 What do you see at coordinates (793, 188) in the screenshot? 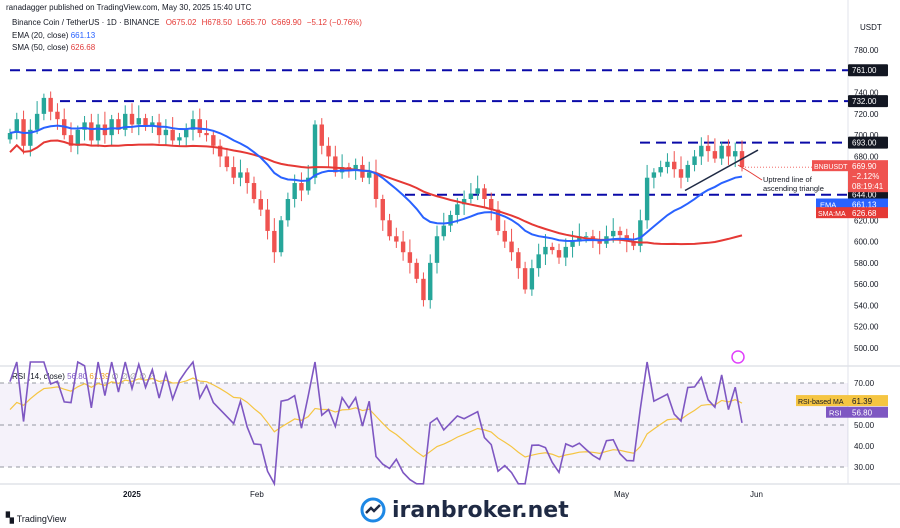
I see `annotation-text-line2: ascending triangle` at bounding box center [793, 188].